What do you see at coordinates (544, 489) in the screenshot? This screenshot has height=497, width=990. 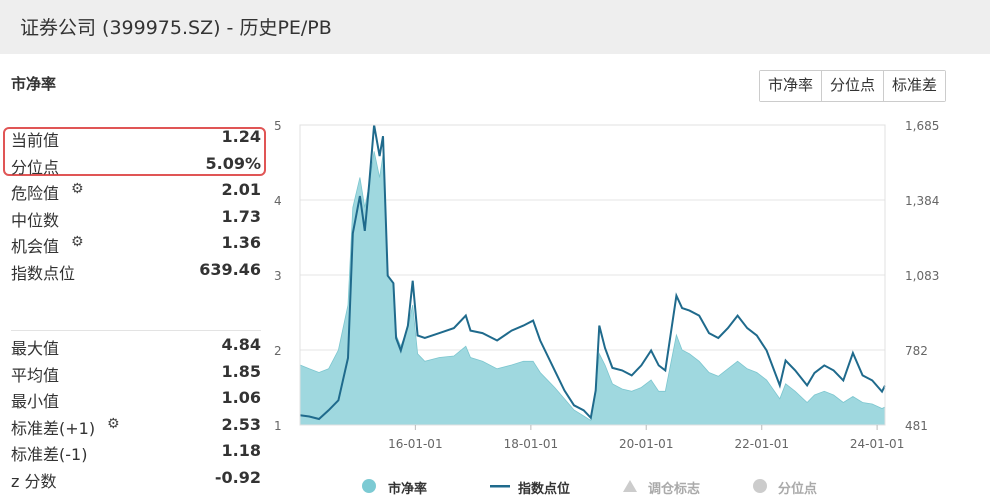 I see `legend-label-index: 指数点位` at bounding box center [544, 489].